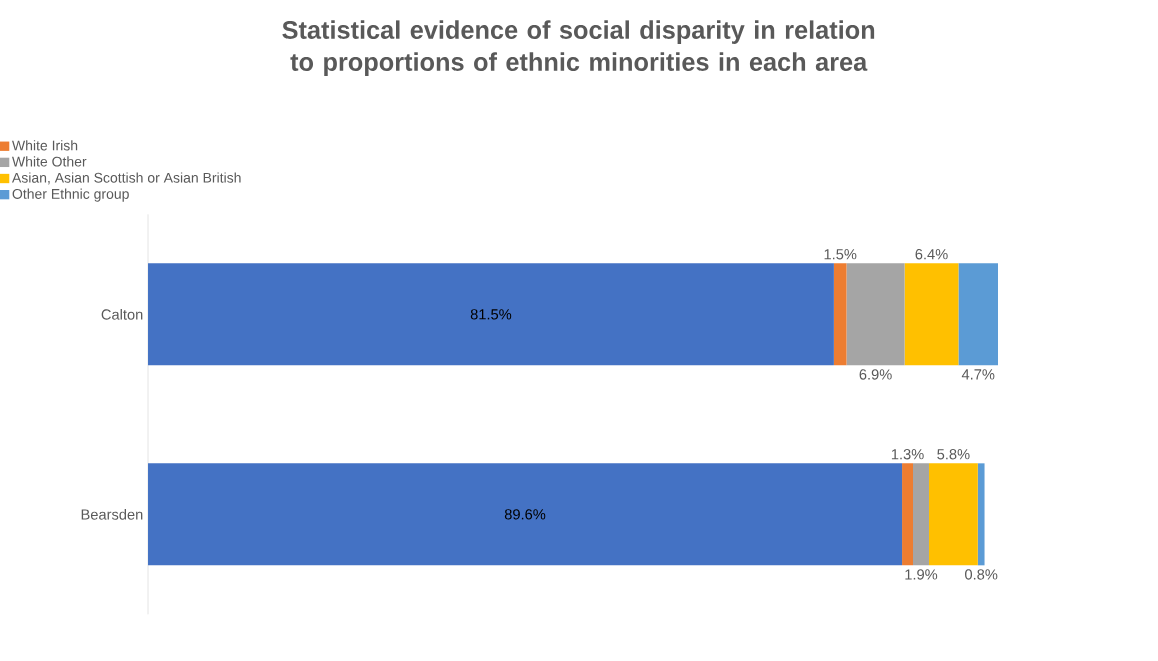 The width and height of the screenshot is (1158, 661). Describe the element at coordinates (921, 574) in the screenshot. I see `data-label: 1.9%` at that location.